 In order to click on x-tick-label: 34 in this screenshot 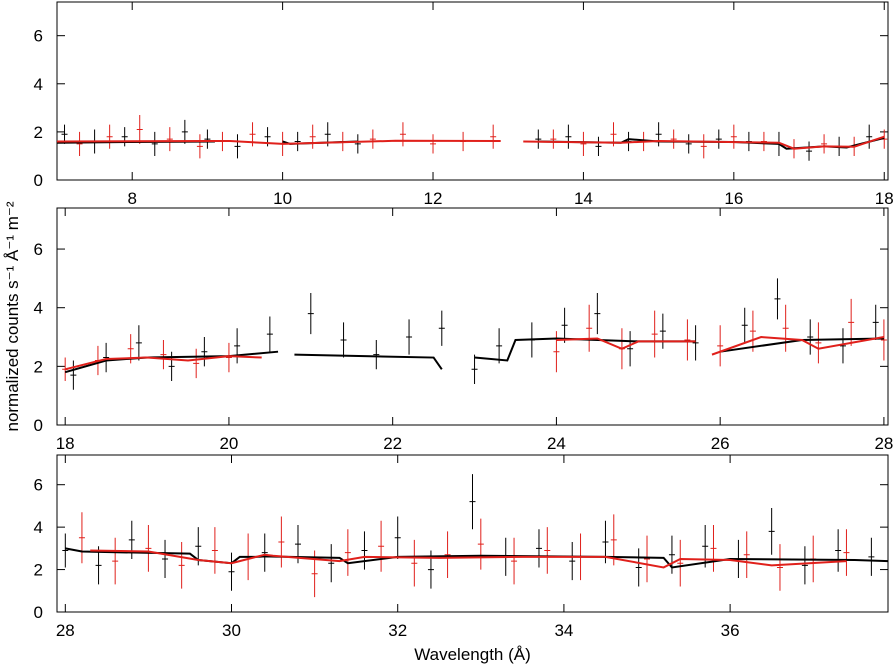, I will do `click(563, 630)`.